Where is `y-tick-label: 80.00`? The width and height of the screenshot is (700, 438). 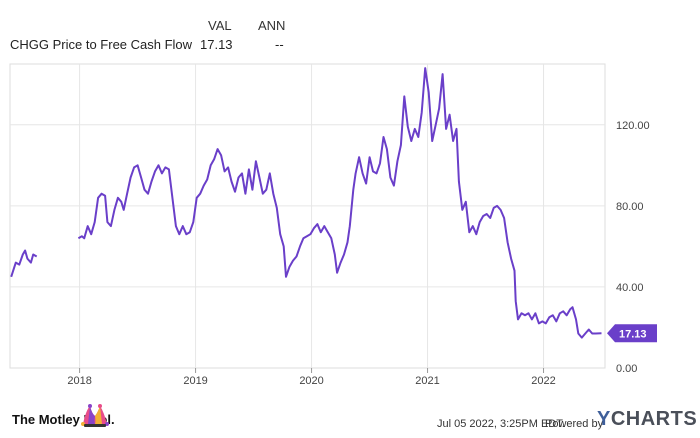
y-tick-label: 80.00 is located at coordinates (630, 207).